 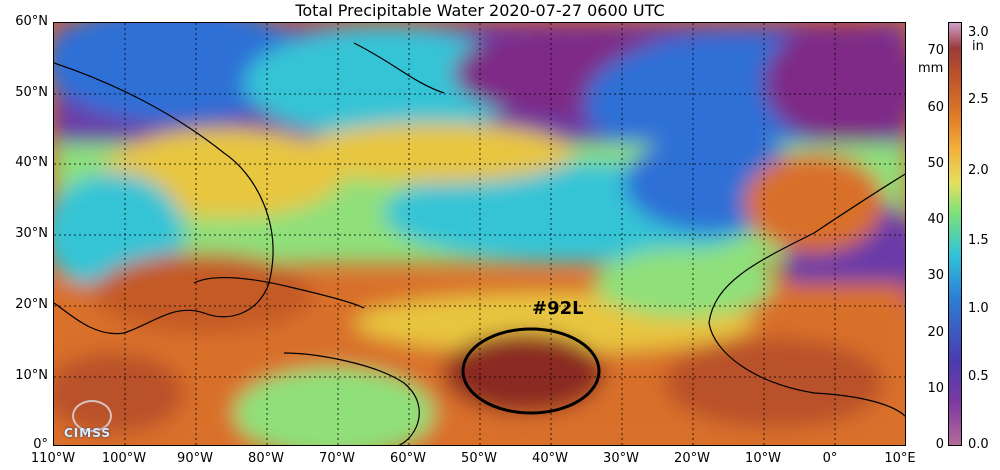 What do you see at coordinates (531, 371) in the screenshot?
I see `storm-92l-circle` at bounding box center [531, 371].